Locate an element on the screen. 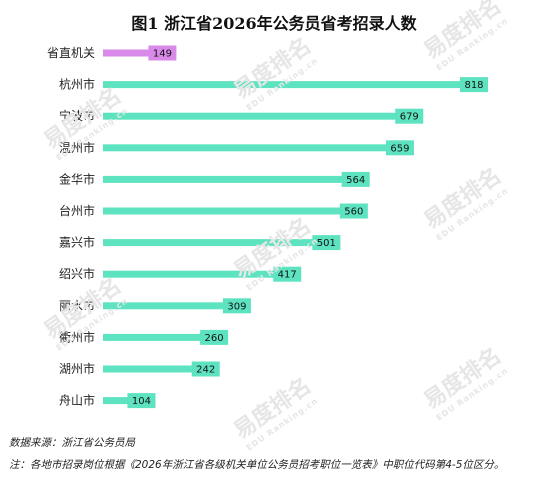 The width and height of the screenshot is (548, 497). data-label: 242 is located at coordinates (205, 370).